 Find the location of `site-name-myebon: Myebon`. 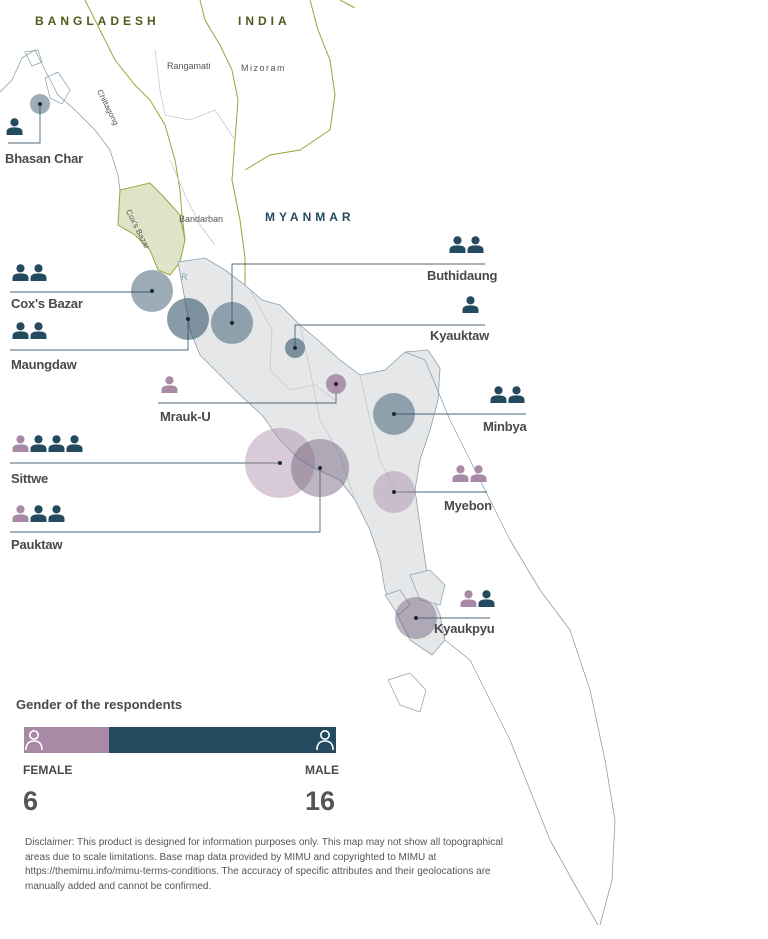

site-name-myebon: Myebon is located at coordinates (468, 505).